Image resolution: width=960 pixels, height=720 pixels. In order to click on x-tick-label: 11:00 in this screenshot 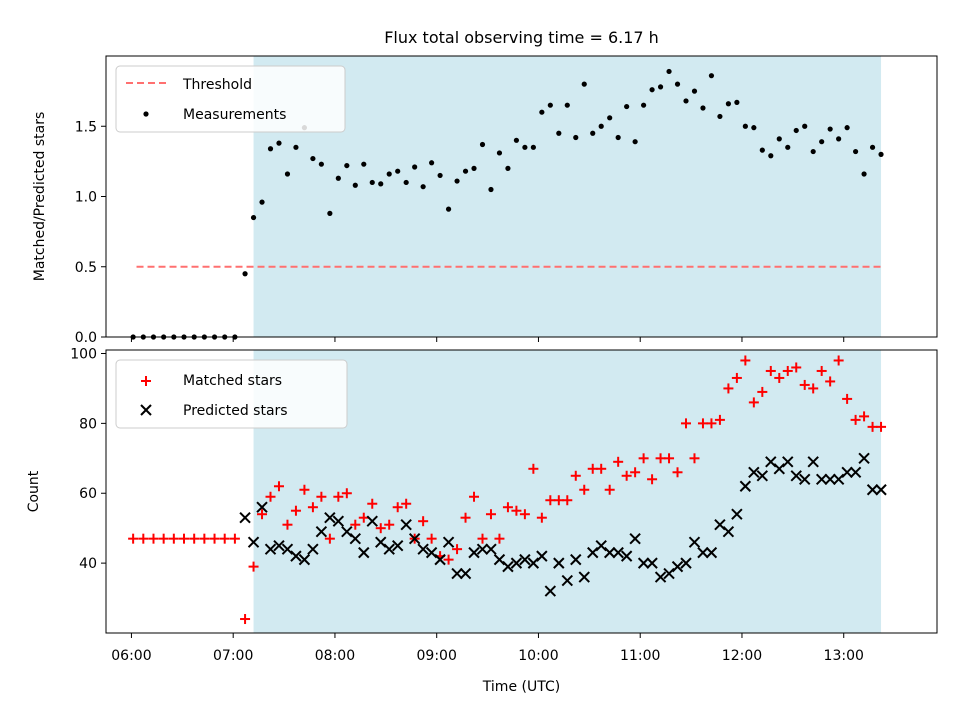, I will do `click(640, 656)`.